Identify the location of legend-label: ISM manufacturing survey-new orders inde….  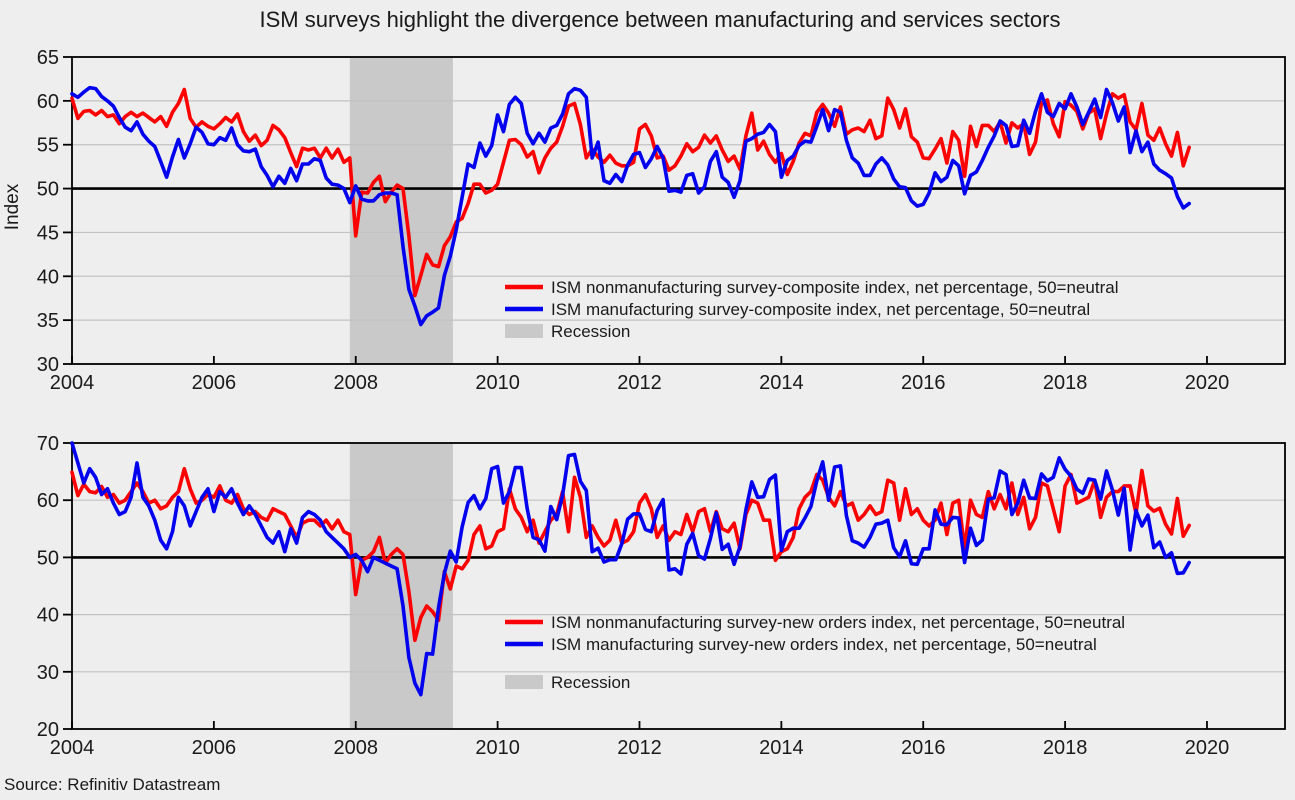
(824, 644).